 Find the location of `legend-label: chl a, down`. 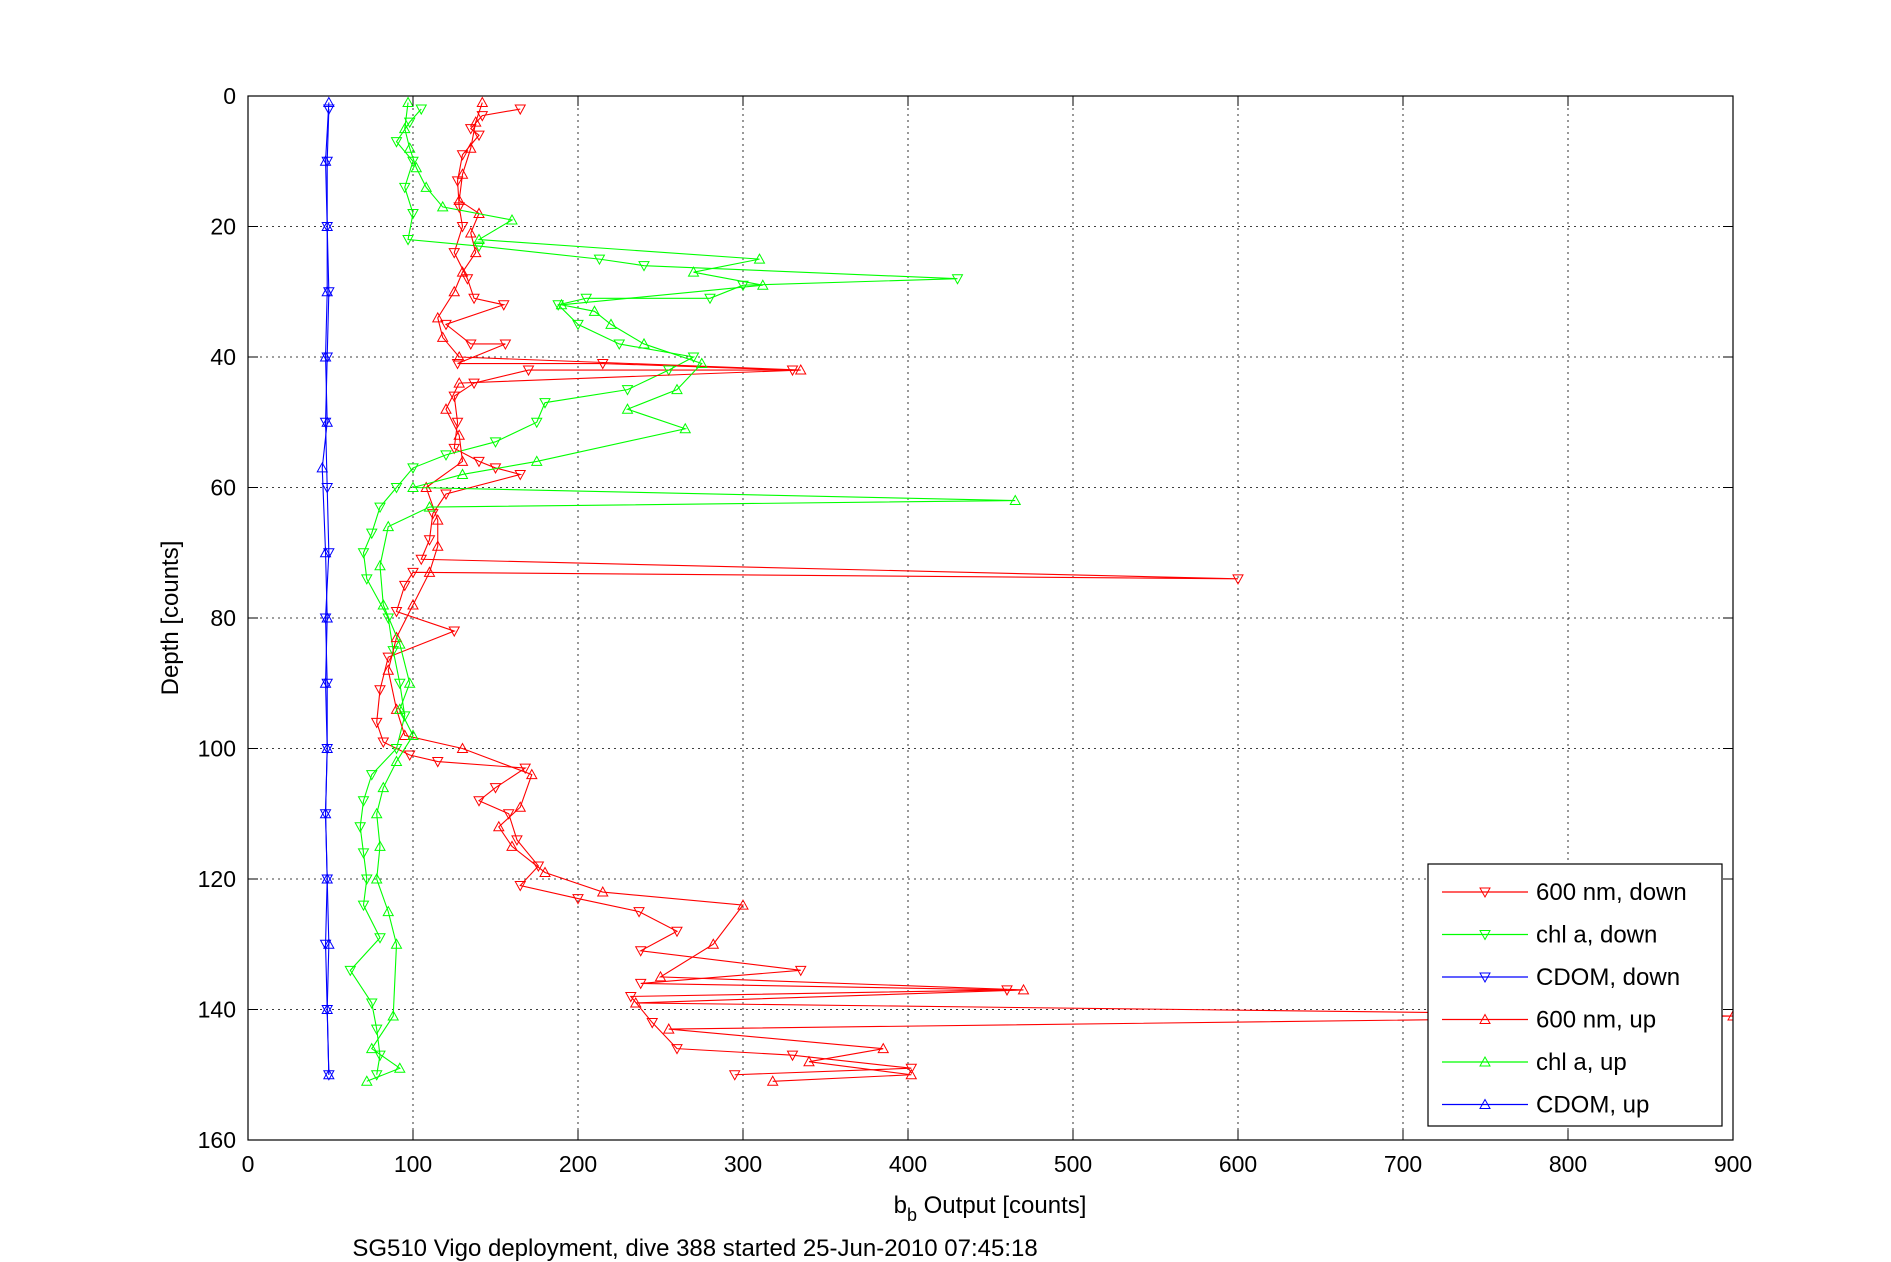

legend-label: chl a, down is located at coordinates (1596, 935).